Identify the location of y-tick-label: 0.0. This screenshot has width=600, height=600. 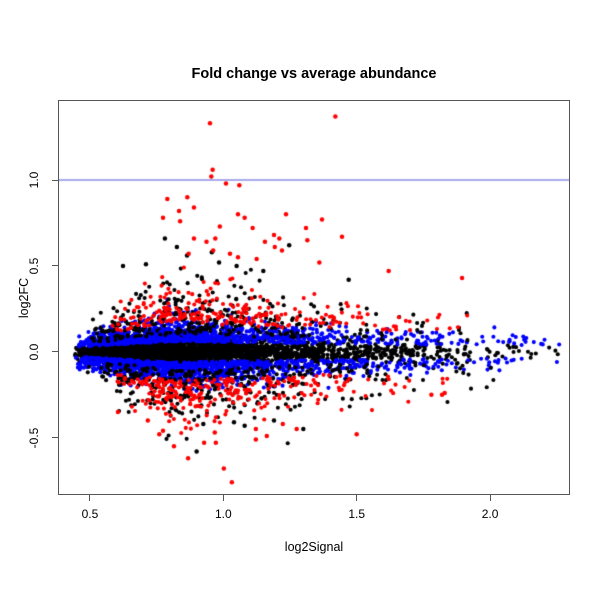
(34, 352).